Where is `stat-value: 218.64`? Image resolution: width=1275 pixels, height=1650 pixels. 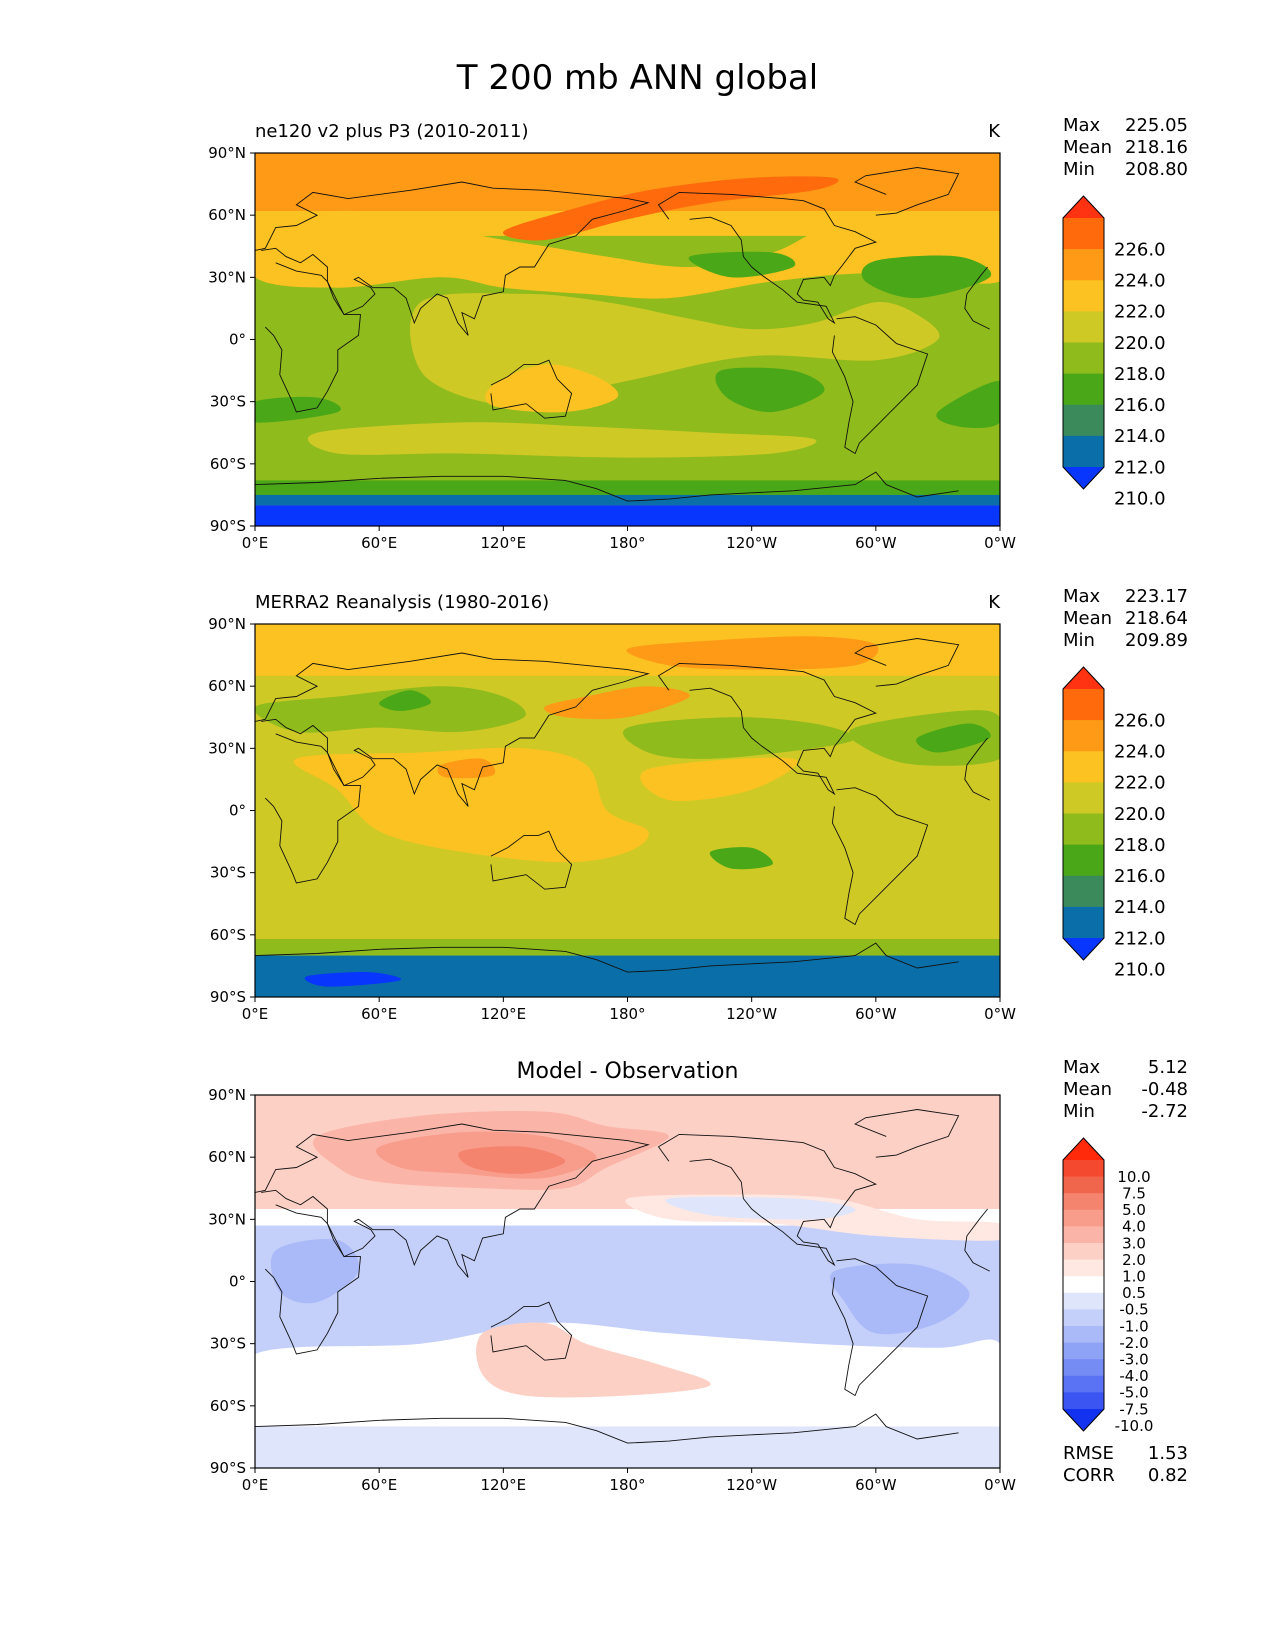
stat-value: 218.64 is located at coordinates (1156, 618).